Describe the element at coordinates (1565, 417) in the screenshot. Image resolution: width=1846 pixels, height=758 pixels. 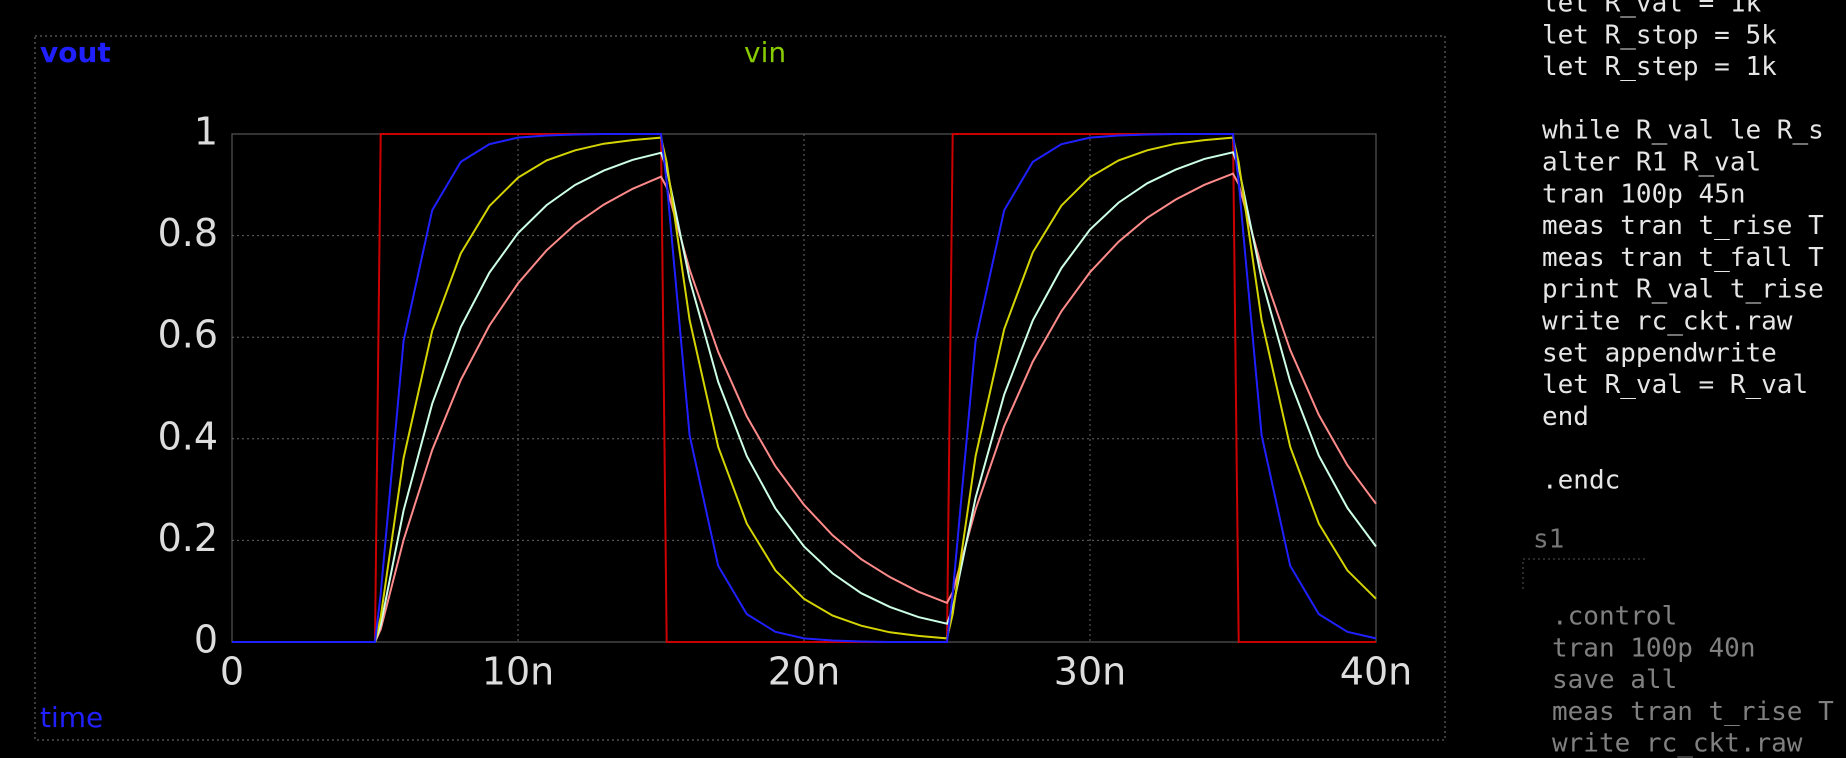
I see `code-line: end` at that location.